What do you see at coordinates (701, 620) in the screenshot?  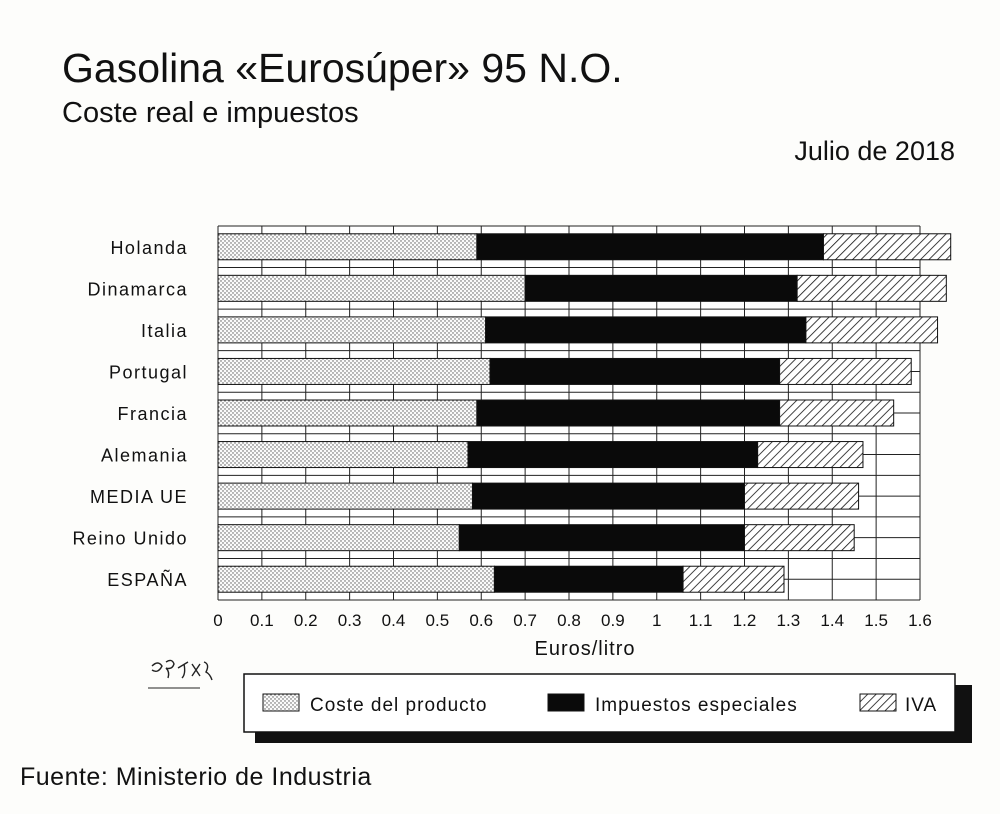 I see `x-tick-label: 1.1` at bounding box center [701, 620].